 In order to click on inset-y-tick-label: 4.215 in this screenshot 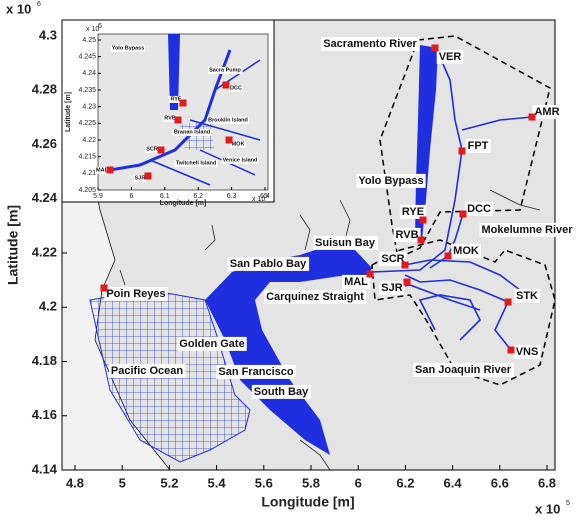, I will do `click(87, 157)`.